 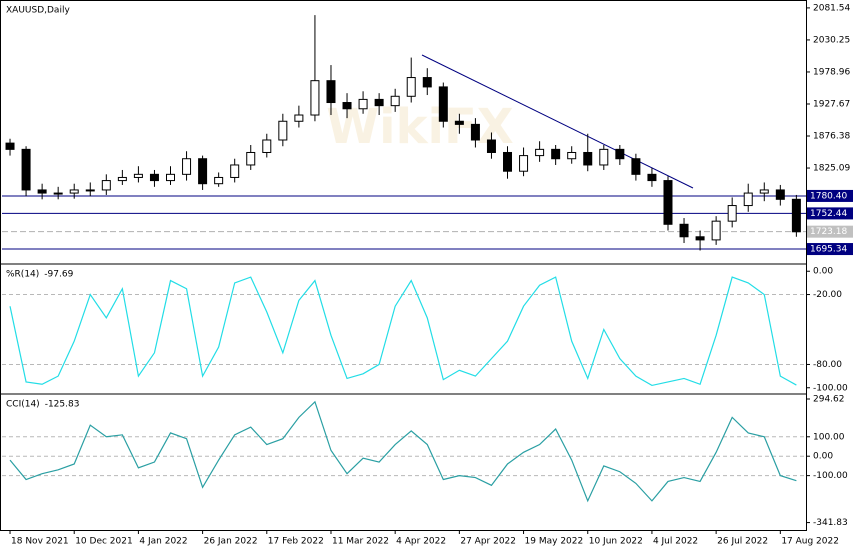 I want to click on level-label: 1780.40, so click(x=828, y=196).